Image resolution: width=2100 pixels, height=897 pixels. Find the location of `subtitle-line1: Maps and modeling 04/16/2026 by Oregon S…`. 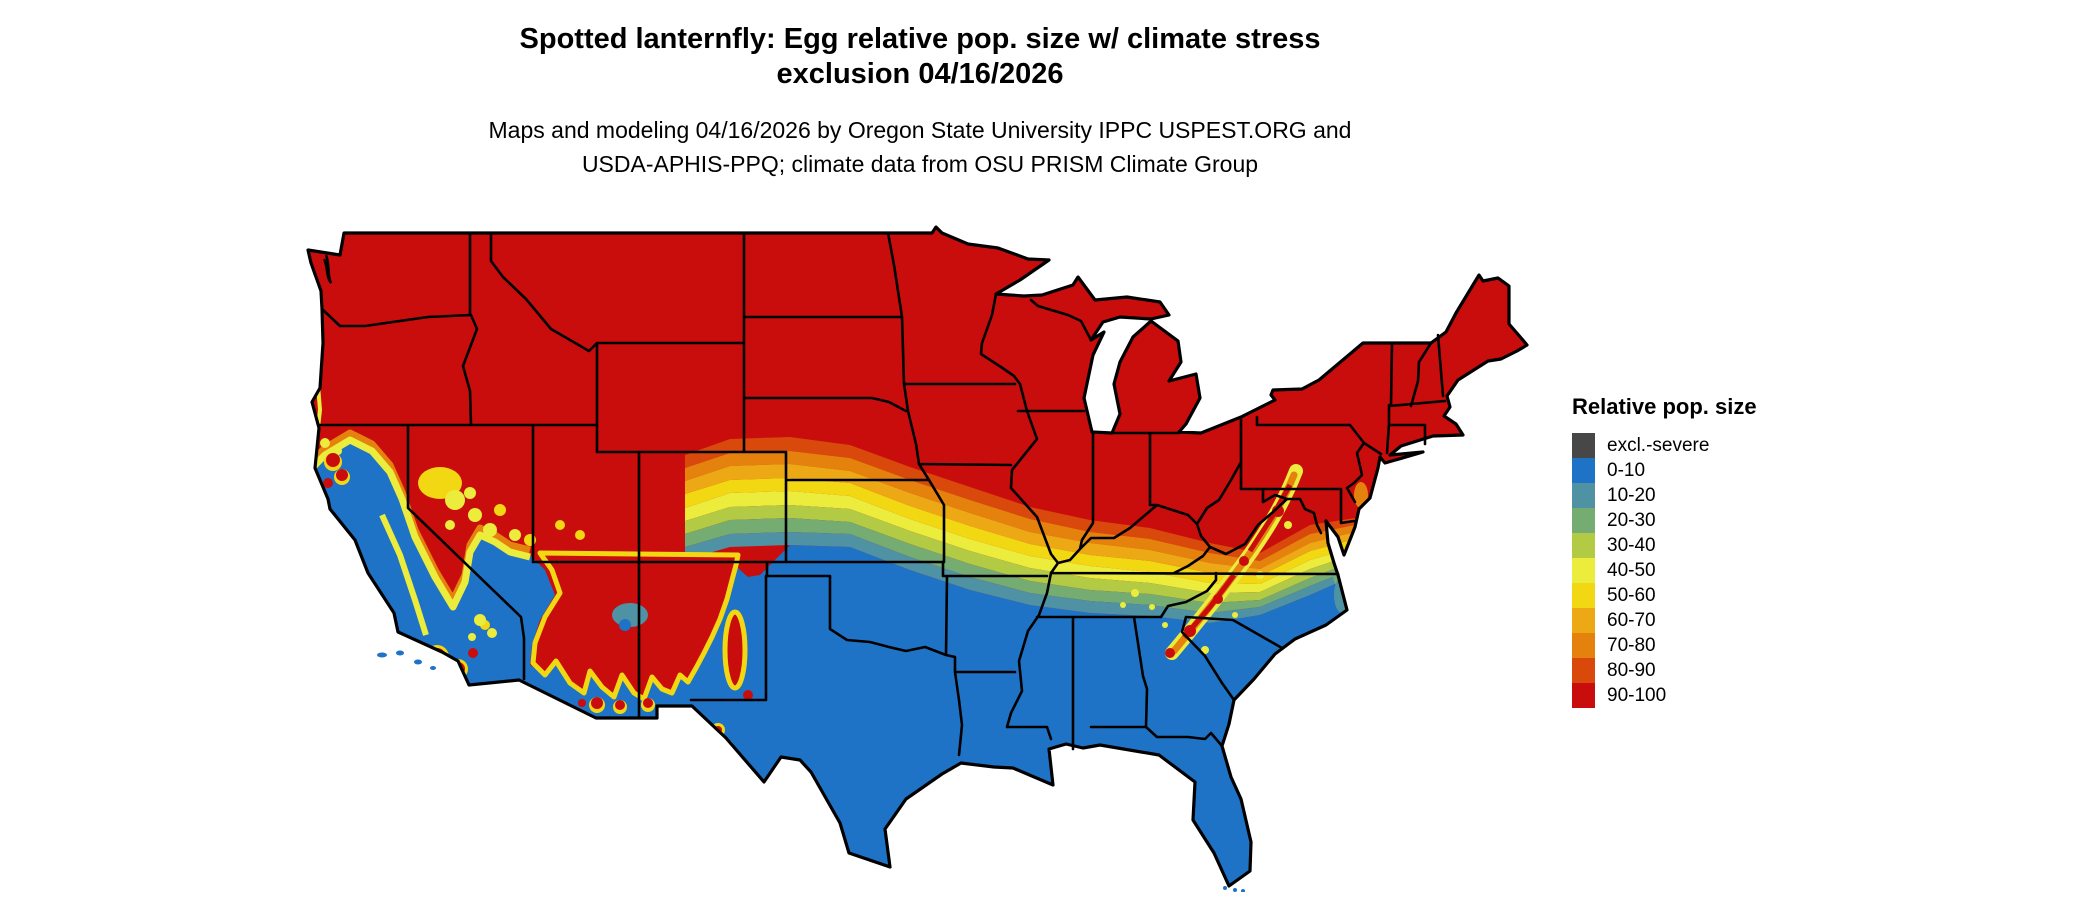

subtitle-line1: Maps and modeling 04/16/2026 by Oregon S… is located at coordinates (920, 130).